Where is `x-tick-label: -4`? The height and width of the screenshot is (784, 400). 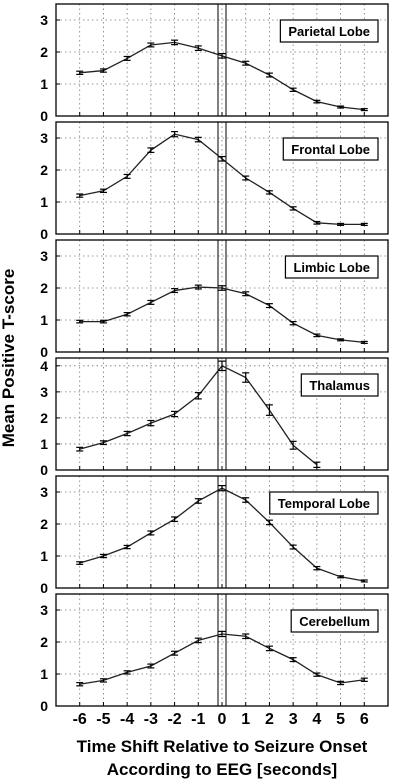
x-tick-label: -4 is located at coordinates (127, 719).